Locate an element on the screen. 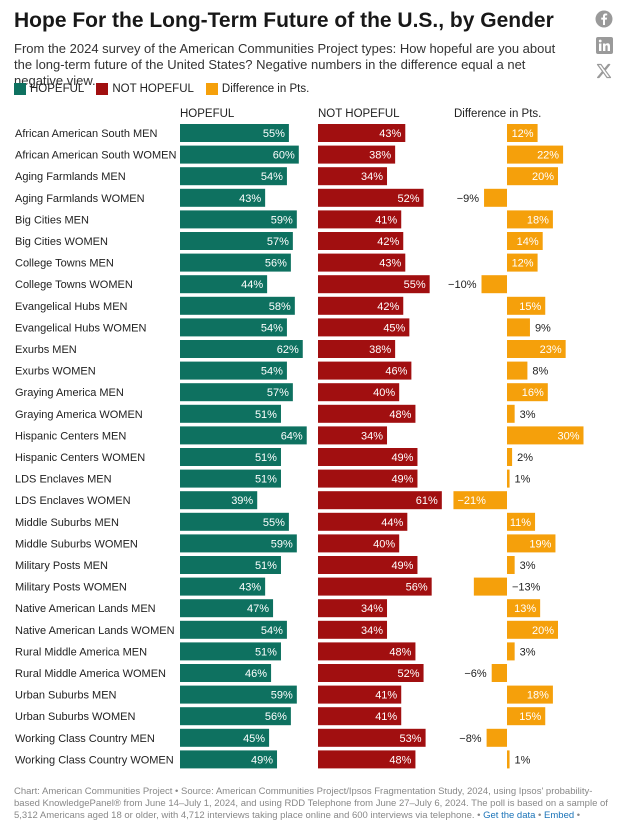 This screenshot has height=822, width=627. data-label-not-hopeful: 52% is located at coordinates (409, 199).